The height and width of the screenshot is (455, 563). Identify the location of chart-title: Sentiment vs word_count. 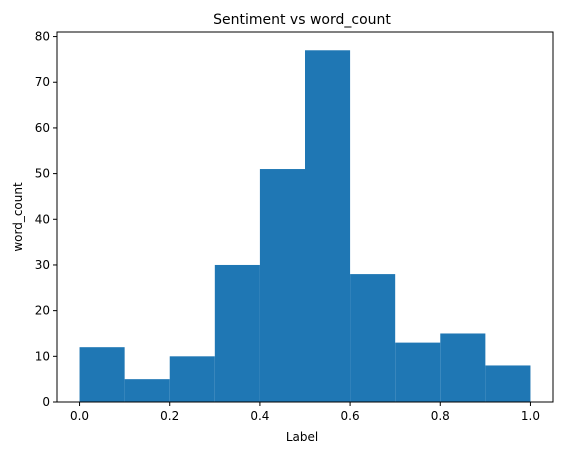
(302, 20).